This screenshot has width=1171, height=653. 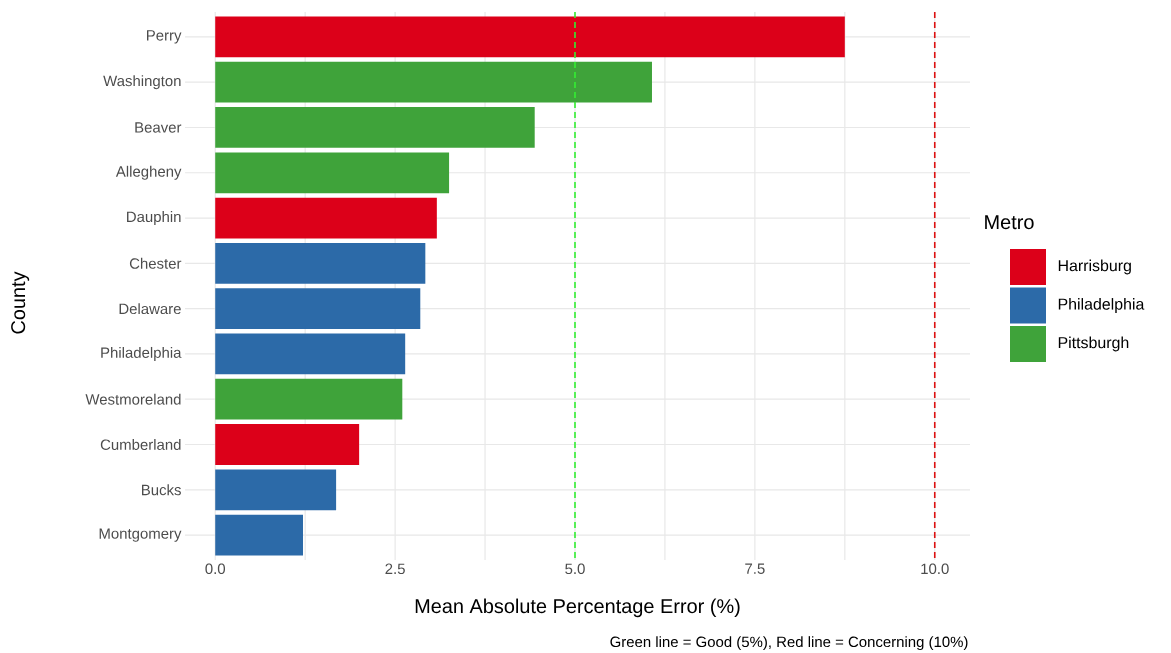 What do you see at coordinates (150, 308) in the screenshot?
I see `y-tick-label: Delaware` at bounding box center [150, 308].